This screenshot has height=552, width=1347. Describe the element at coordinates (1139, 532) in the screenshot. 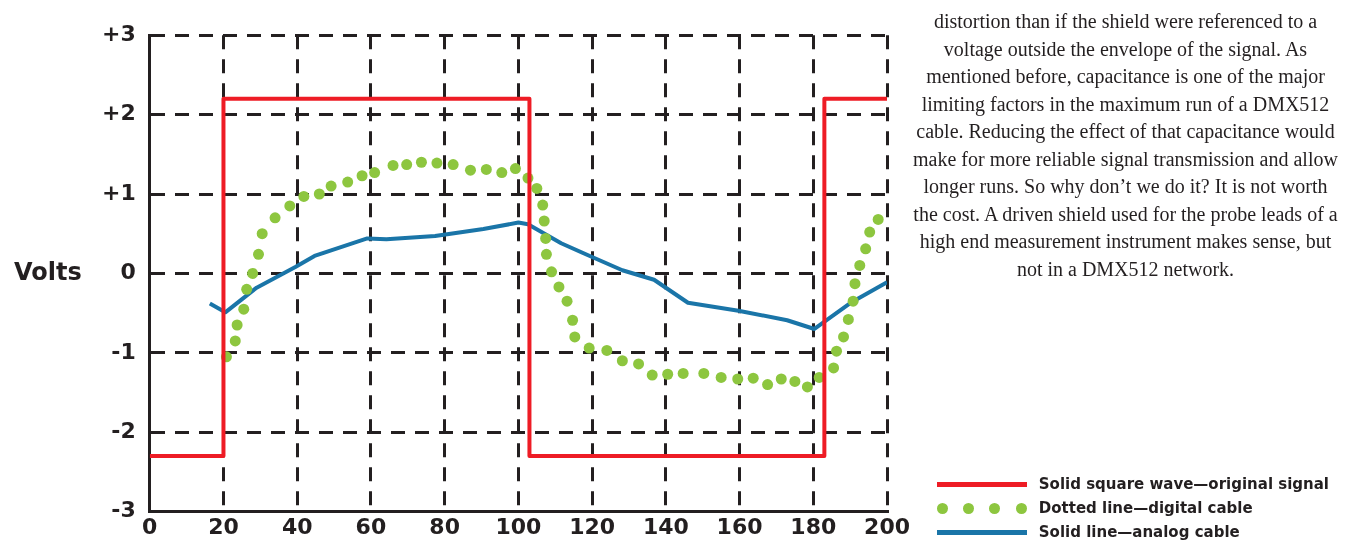

I see `text: Solid line—analog cable` at that location.